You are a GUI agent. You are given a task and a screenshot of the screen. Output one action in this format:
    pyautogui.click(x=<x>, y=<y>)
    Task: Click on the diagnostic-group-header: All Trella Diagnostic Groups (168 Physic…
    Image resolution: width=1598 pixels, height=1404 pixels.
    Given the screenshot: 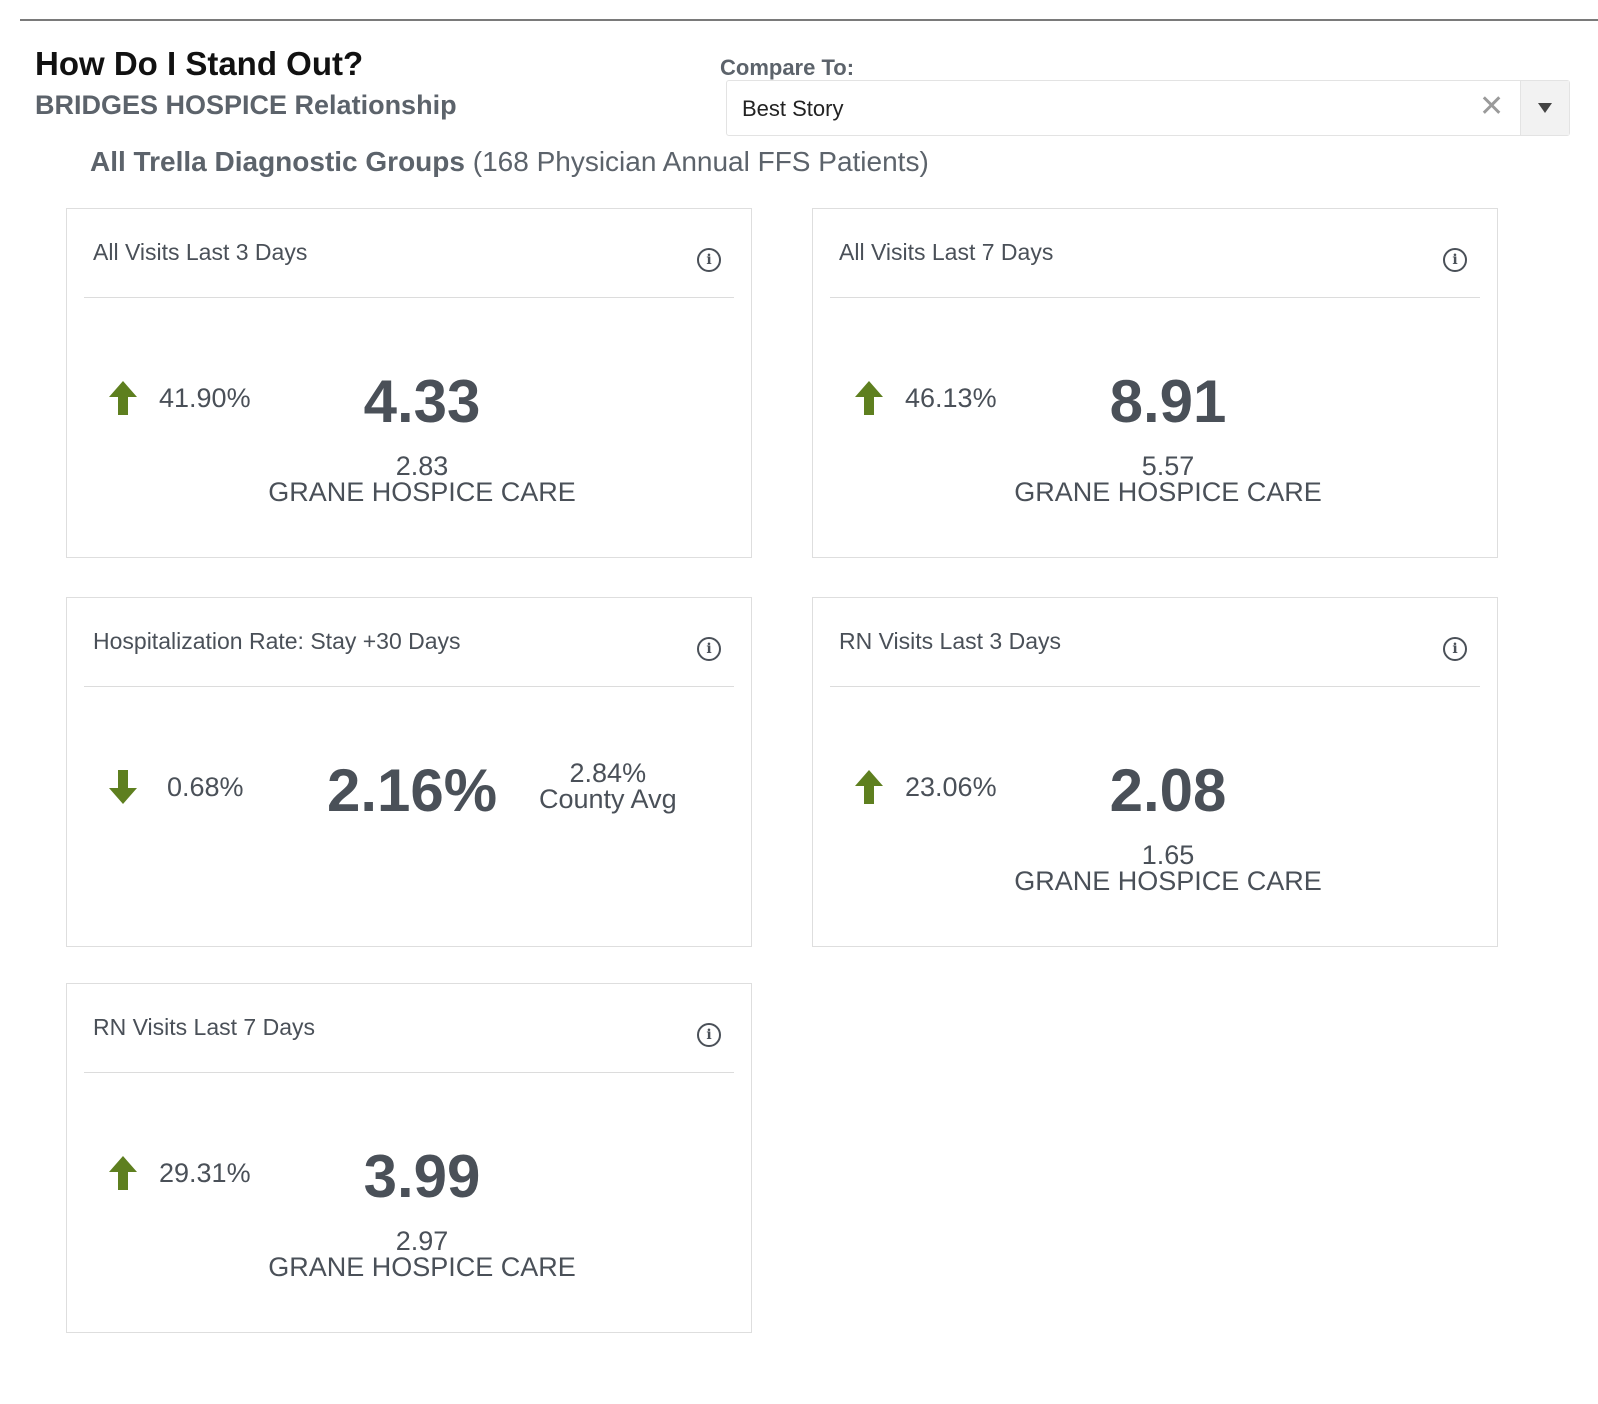 What is the action you would take?
    pyautogui.click(x=509, y=162)
    